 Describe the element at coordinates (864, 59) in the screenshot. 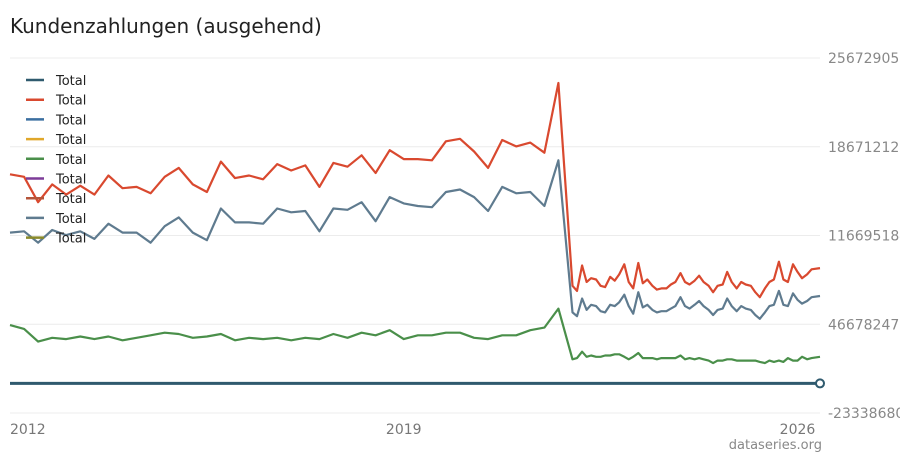

I see `y-tick-label: 256729050` at that location.